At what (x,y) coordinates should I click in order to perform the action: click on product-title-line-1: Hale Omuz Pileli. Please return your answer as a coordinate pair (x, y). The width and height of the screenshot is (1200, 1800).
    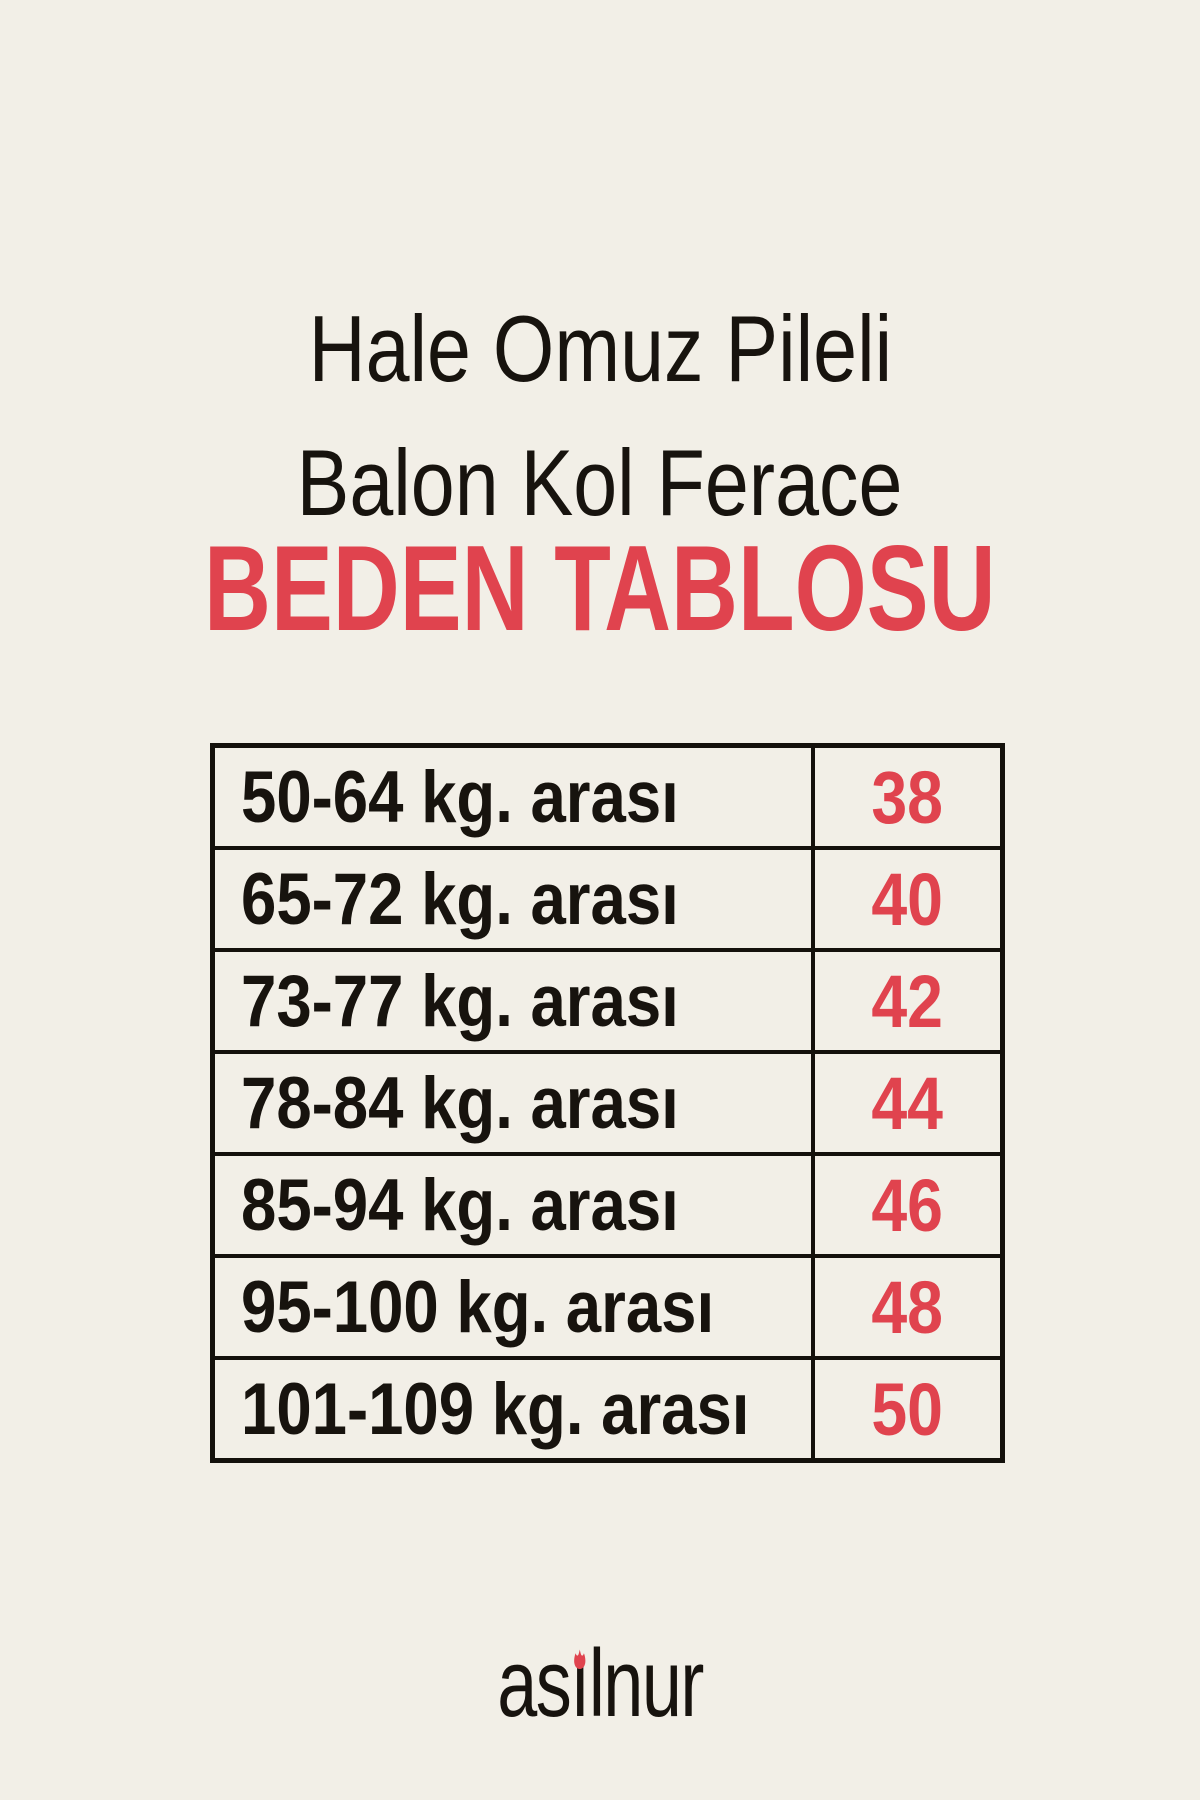
    Looking at the image, I should click on (600, 349).